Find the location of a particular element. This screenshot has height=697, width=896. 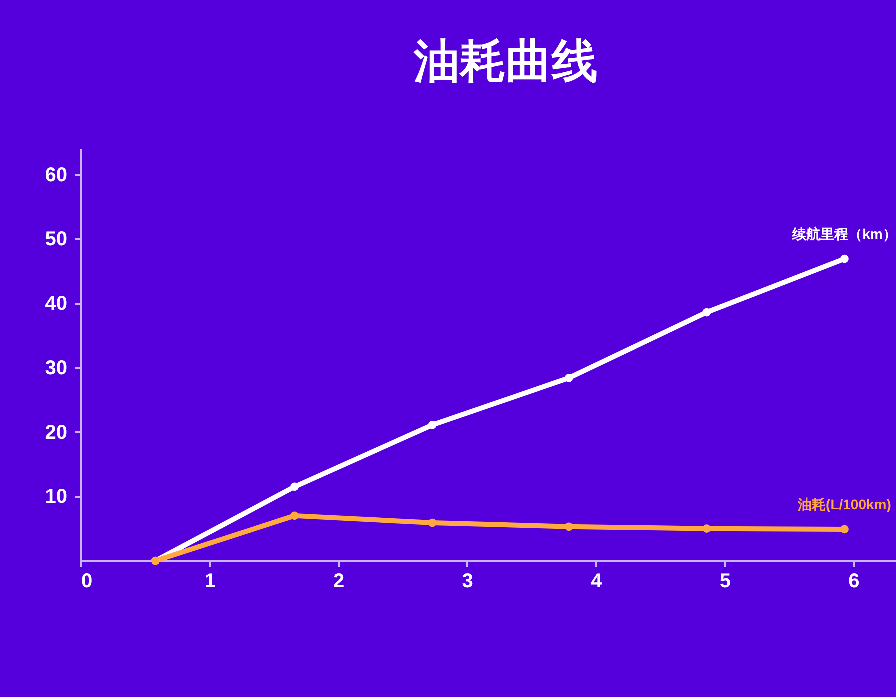

y-tick-label: 20 is located at coordinates (56, 433).